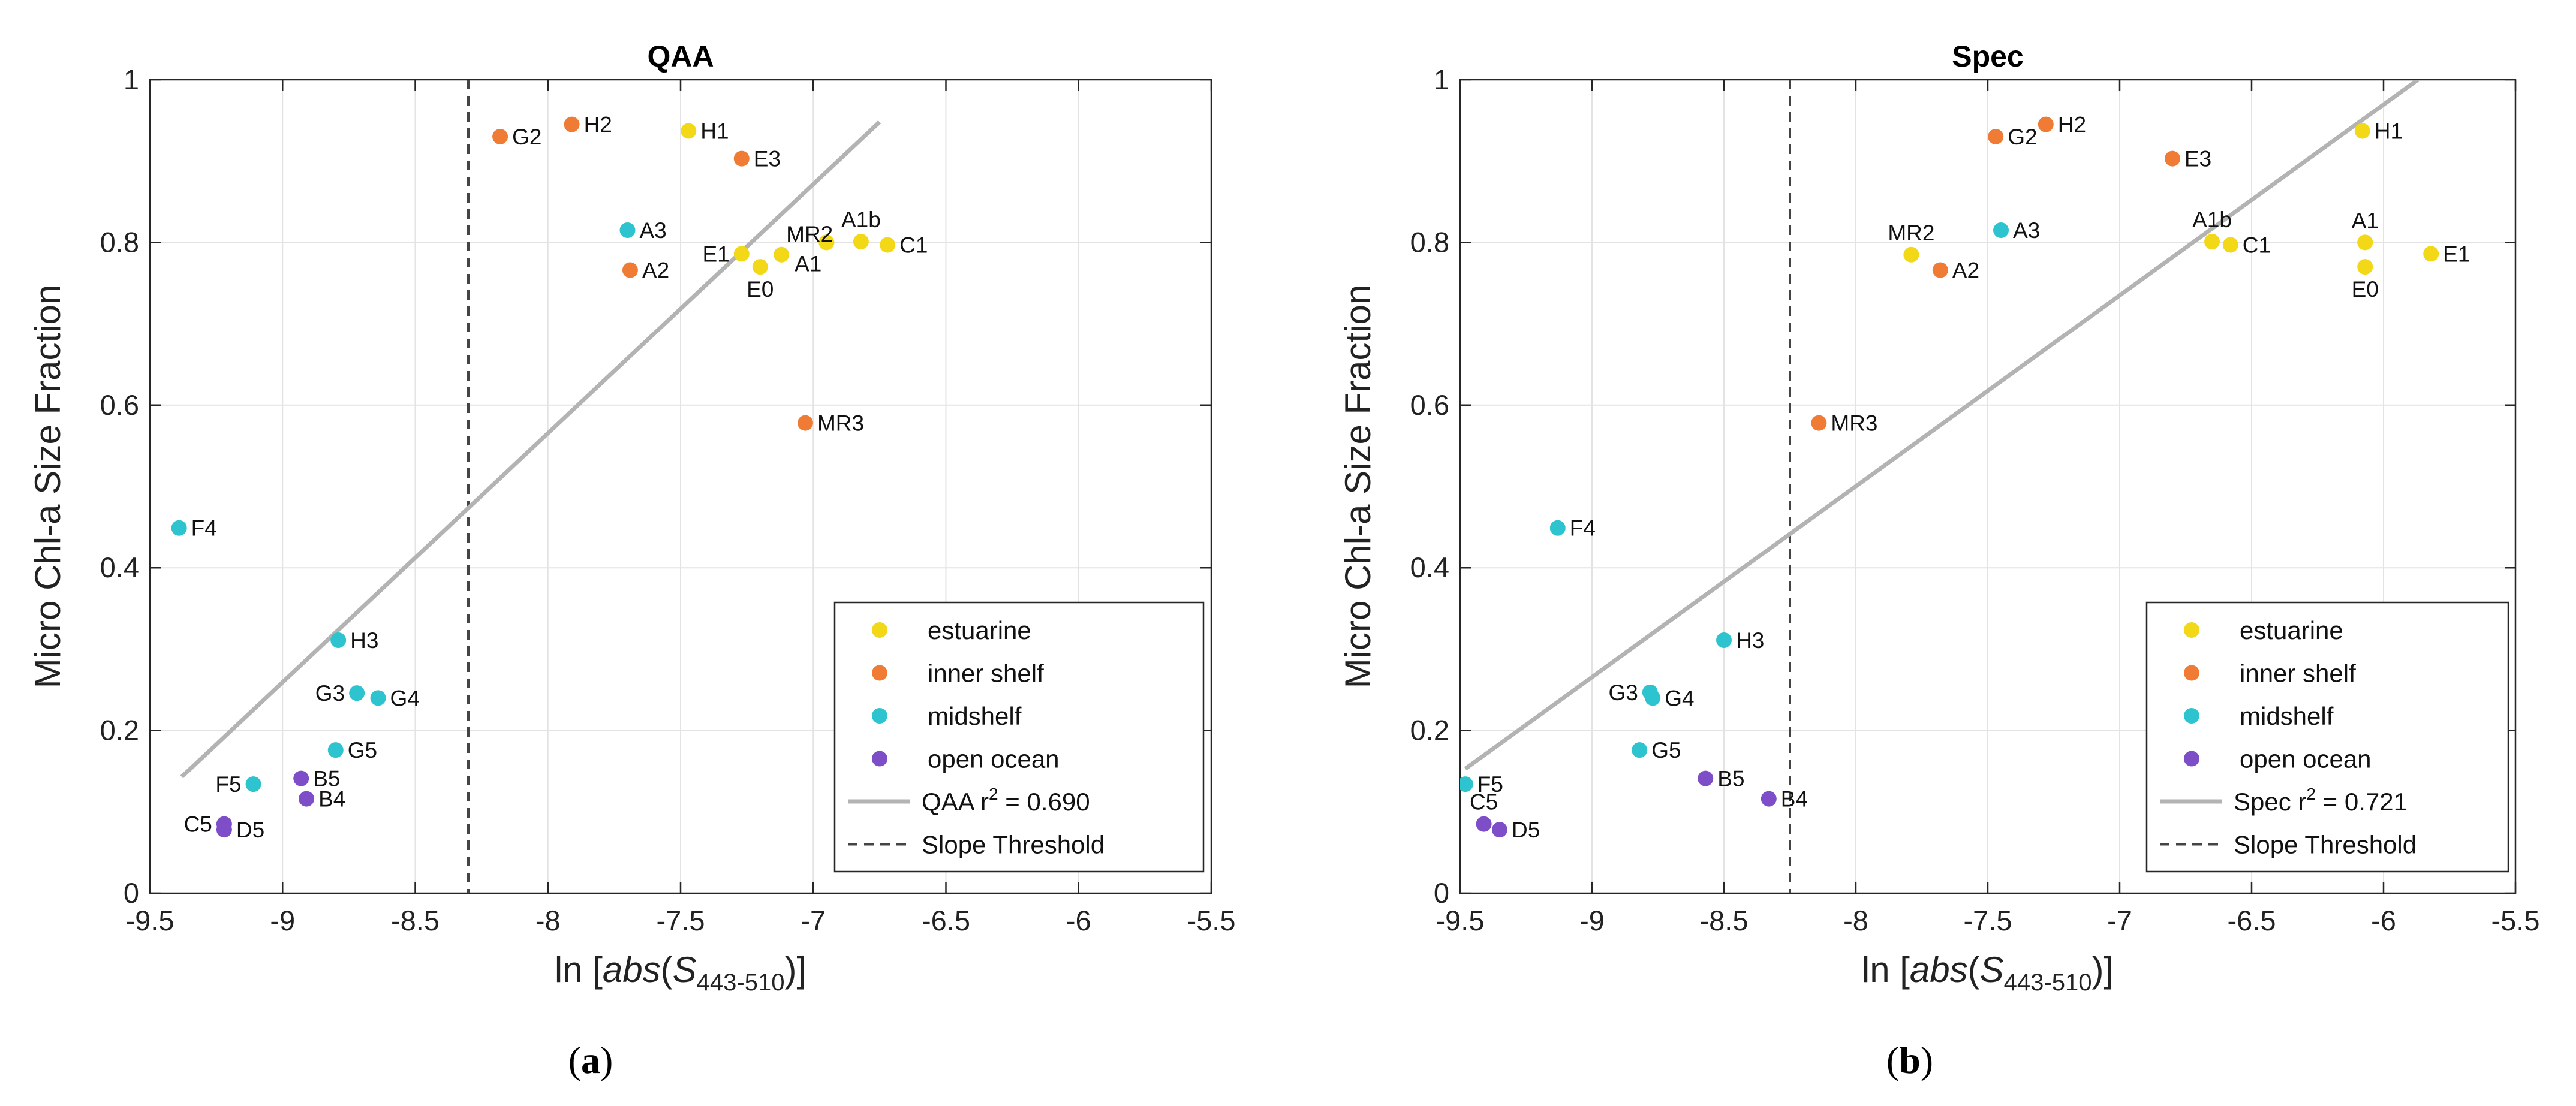  What do you see at coordinates (742, 254) in the screenshot?
I see `data-point-E1` at bounding box center [742, 254].